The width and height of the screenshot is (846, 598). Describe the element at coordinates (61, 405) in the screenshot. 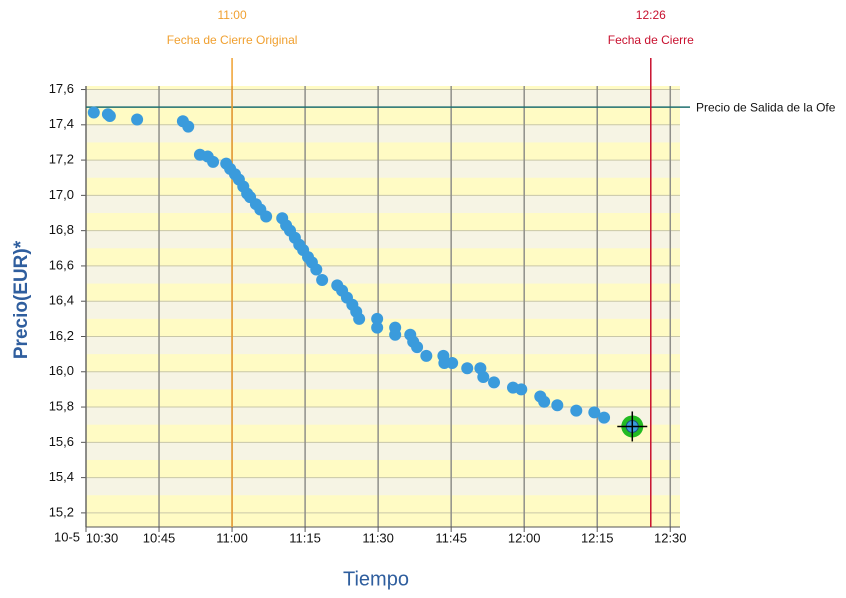

I see `y-tick-label: 15,8` at that location.